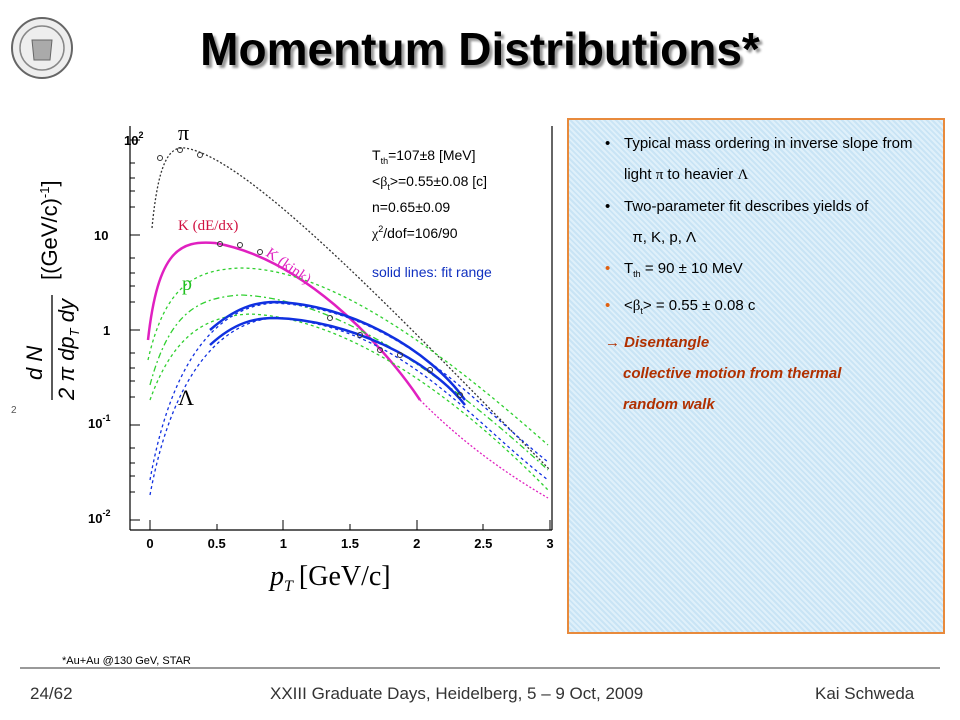 The width and height of the screenshot is (960, 720). What do you see at coordinates (51, 693) in the screenshot?
I see `page-number: 24/62` at bounding box center [51, 693].